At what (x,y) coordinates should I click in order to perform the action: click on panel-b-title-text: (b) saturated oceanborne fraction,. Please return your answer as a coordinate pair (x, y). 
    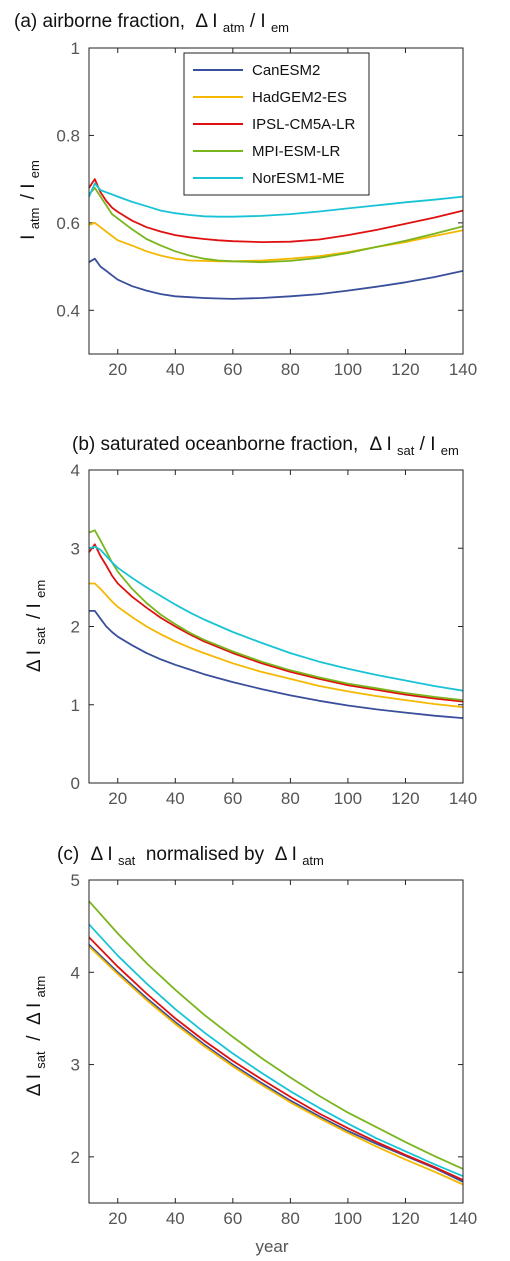
    Looking at the image, I should click on (215, 444).